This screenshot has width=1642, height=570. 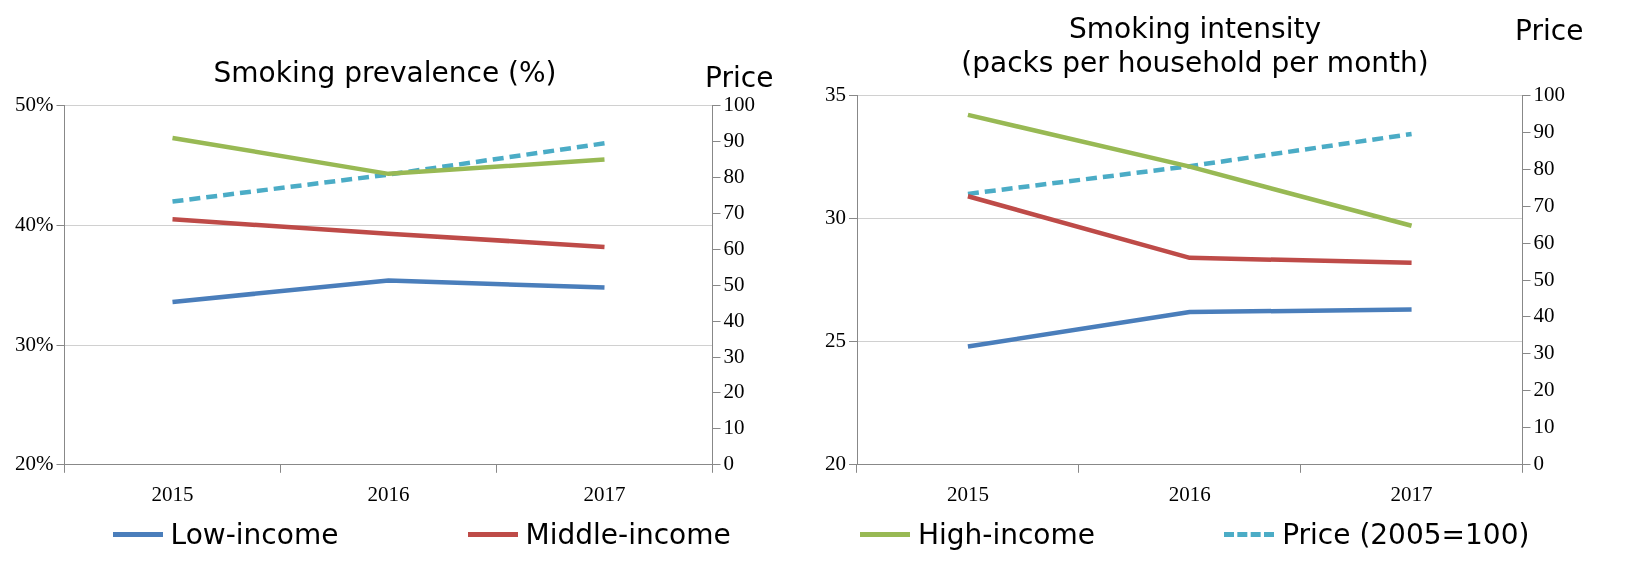 I want to click on y-tick-label: 40%, so click(x=34, y=223).